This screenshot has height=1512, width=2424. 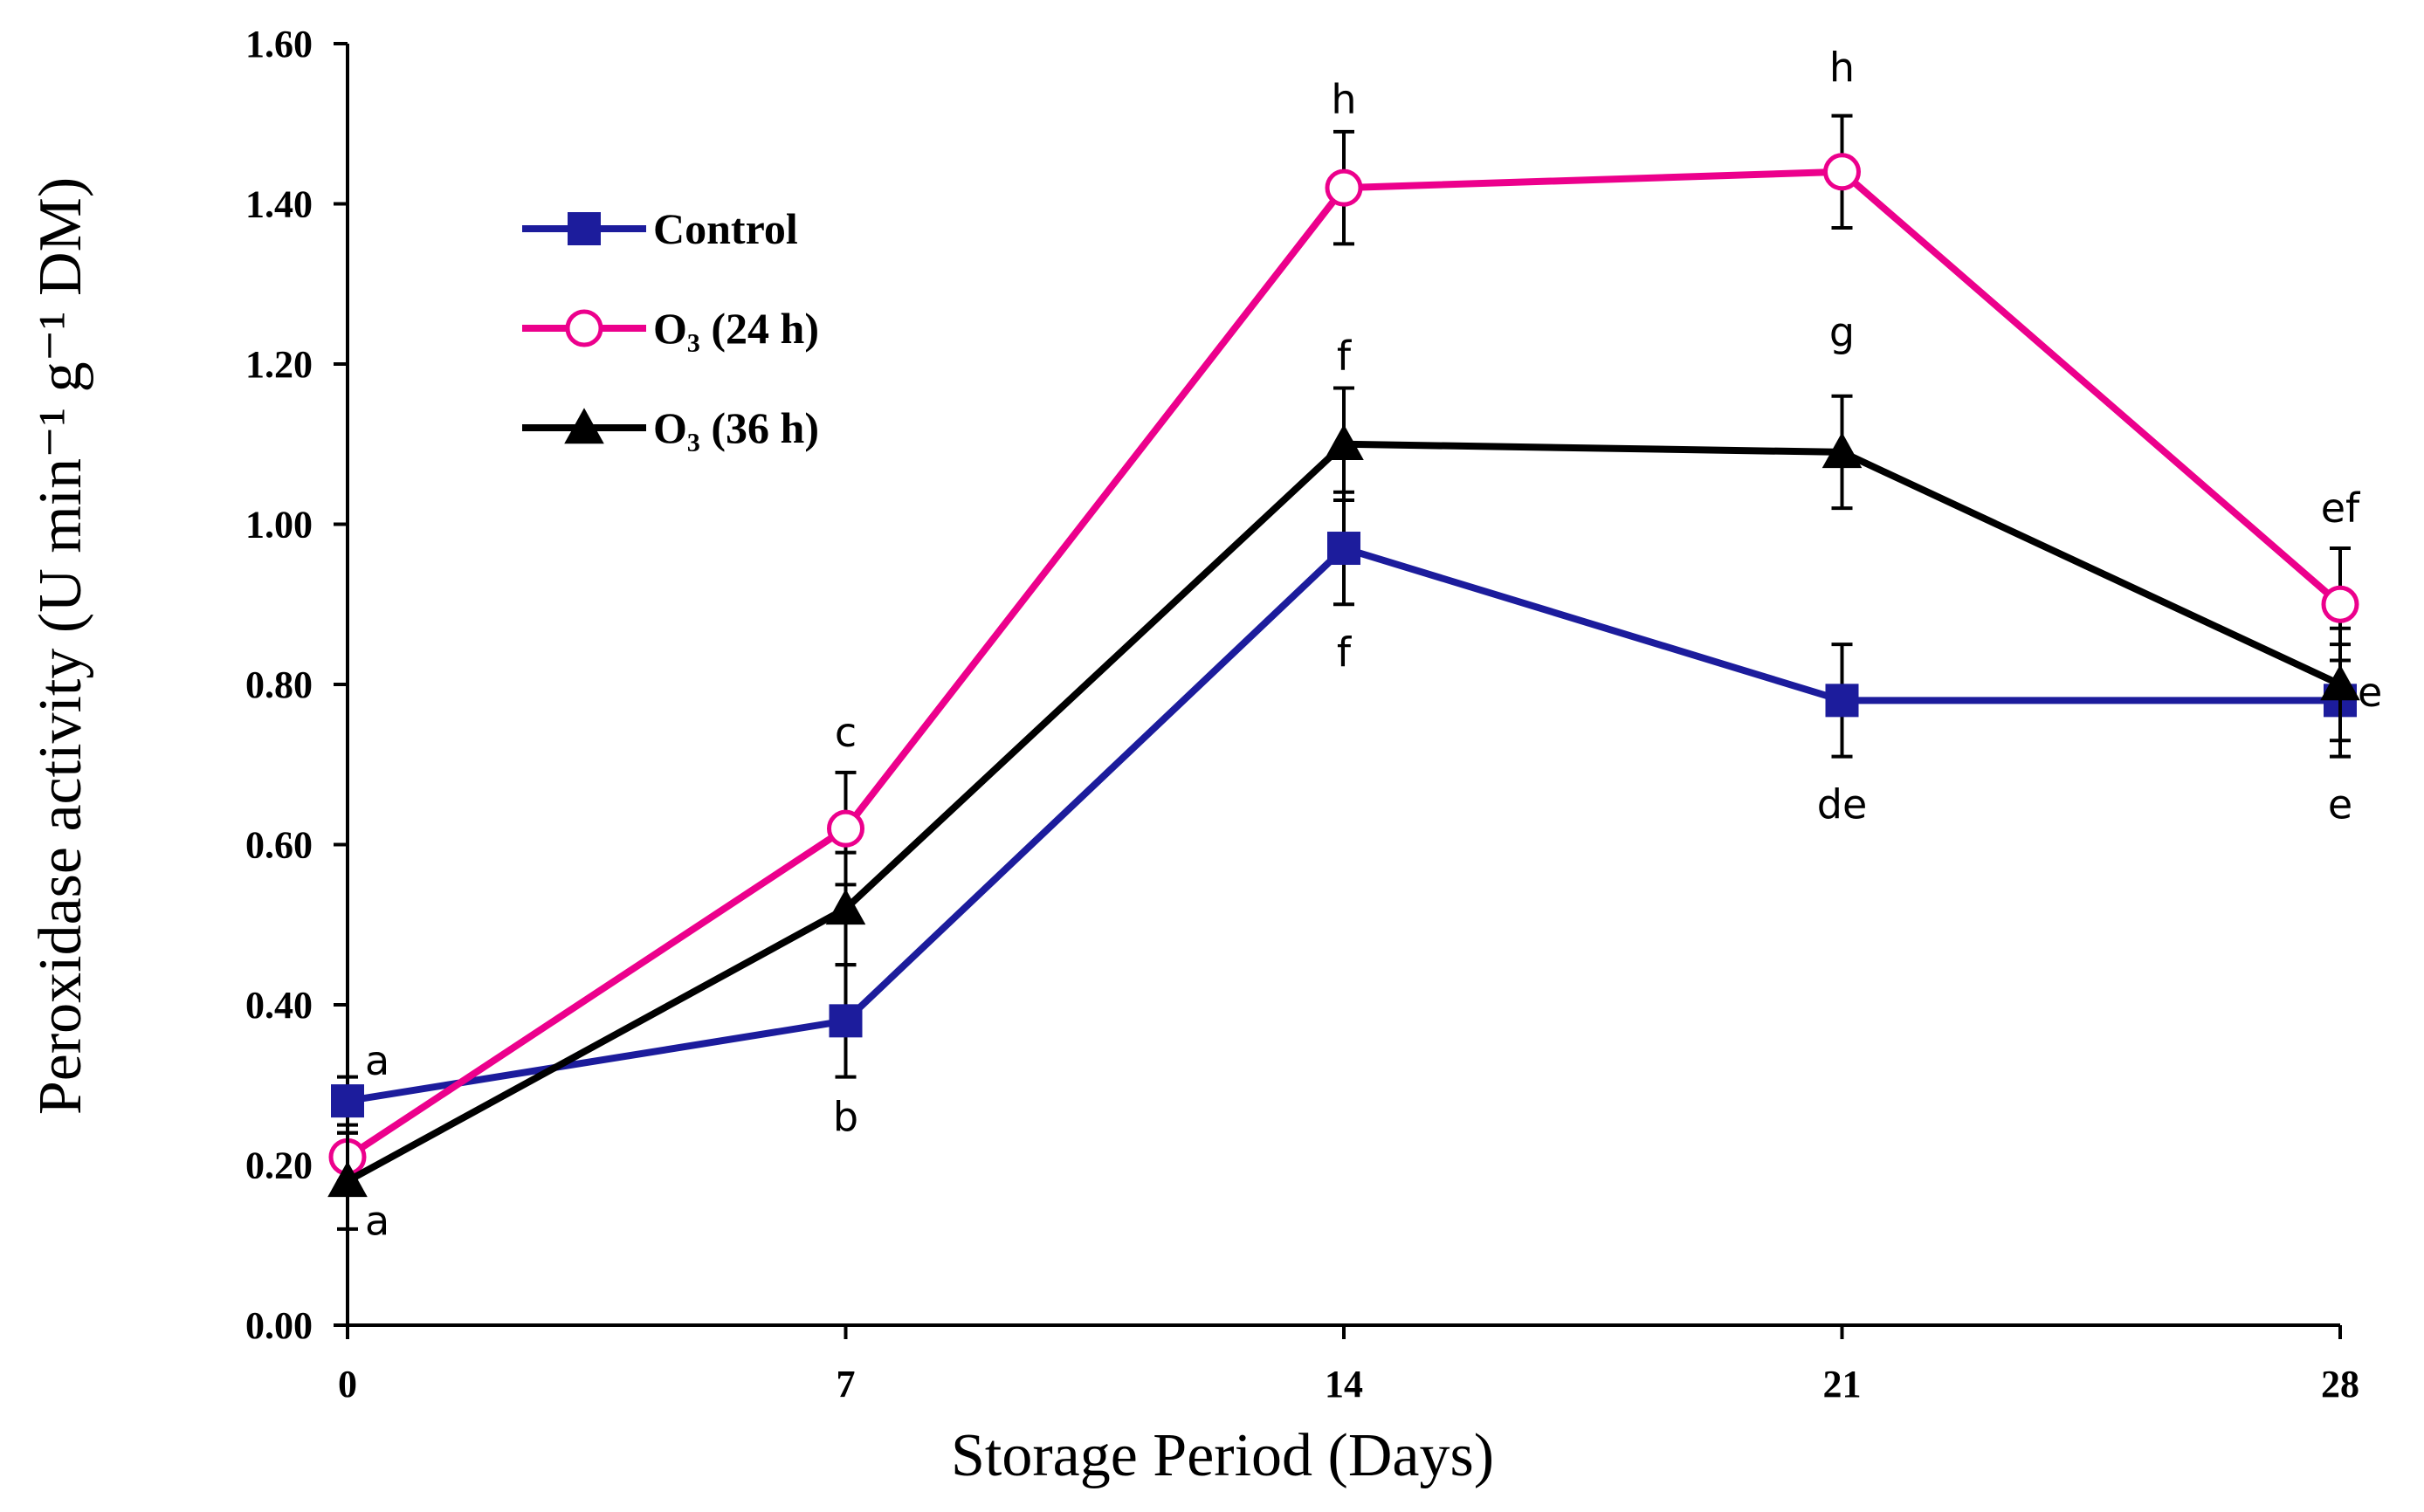 What do you see at coordinates (736, 329) in the screenshot?
I see `legend-label: O₃ (24 h)` at bounding box center [736, 329].